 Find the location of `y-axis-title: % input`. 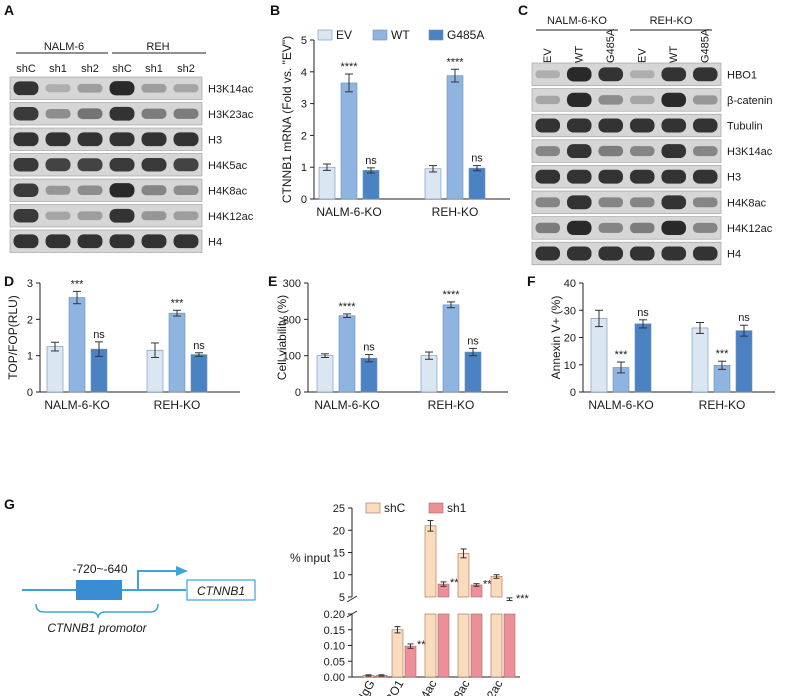

y-axis-title: % input is located at coordinates (310, 558).